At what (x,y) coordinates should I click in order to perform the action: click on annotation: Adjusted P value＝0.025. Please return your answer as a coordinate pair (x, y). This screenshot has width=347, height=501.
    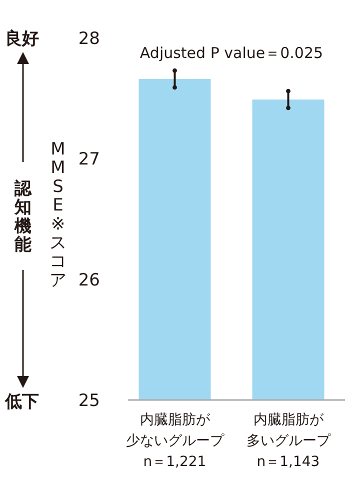
    Looking at the image, I should click on (232, 53).